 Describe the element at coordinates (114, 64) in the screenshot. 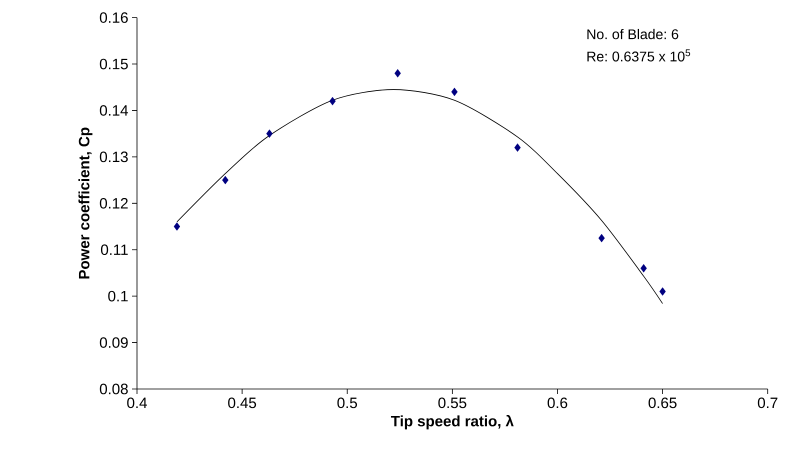

I see `y-tick-label: 0.15` at that location.